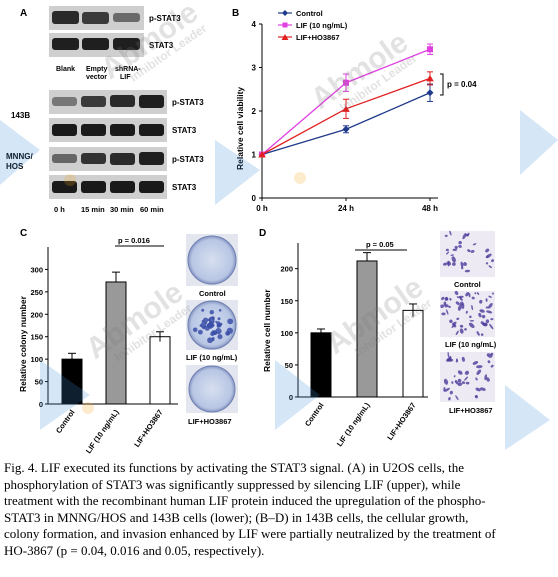 This screenshot has height=577, width=558. Describe the element at coordinates (468, 376) in the screenshot. I see `cells` at that location.